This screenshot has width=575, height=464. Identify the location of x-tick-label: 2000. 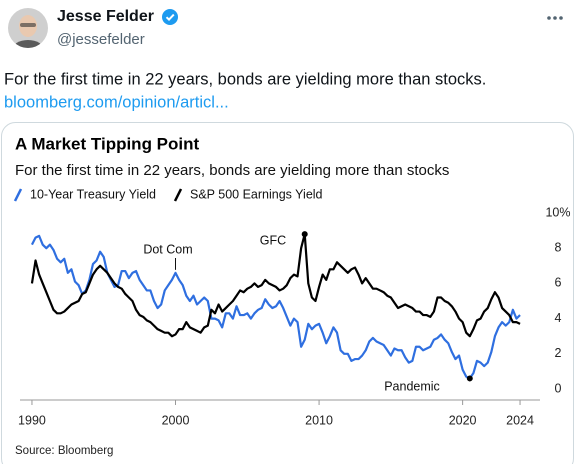
(176, 420).